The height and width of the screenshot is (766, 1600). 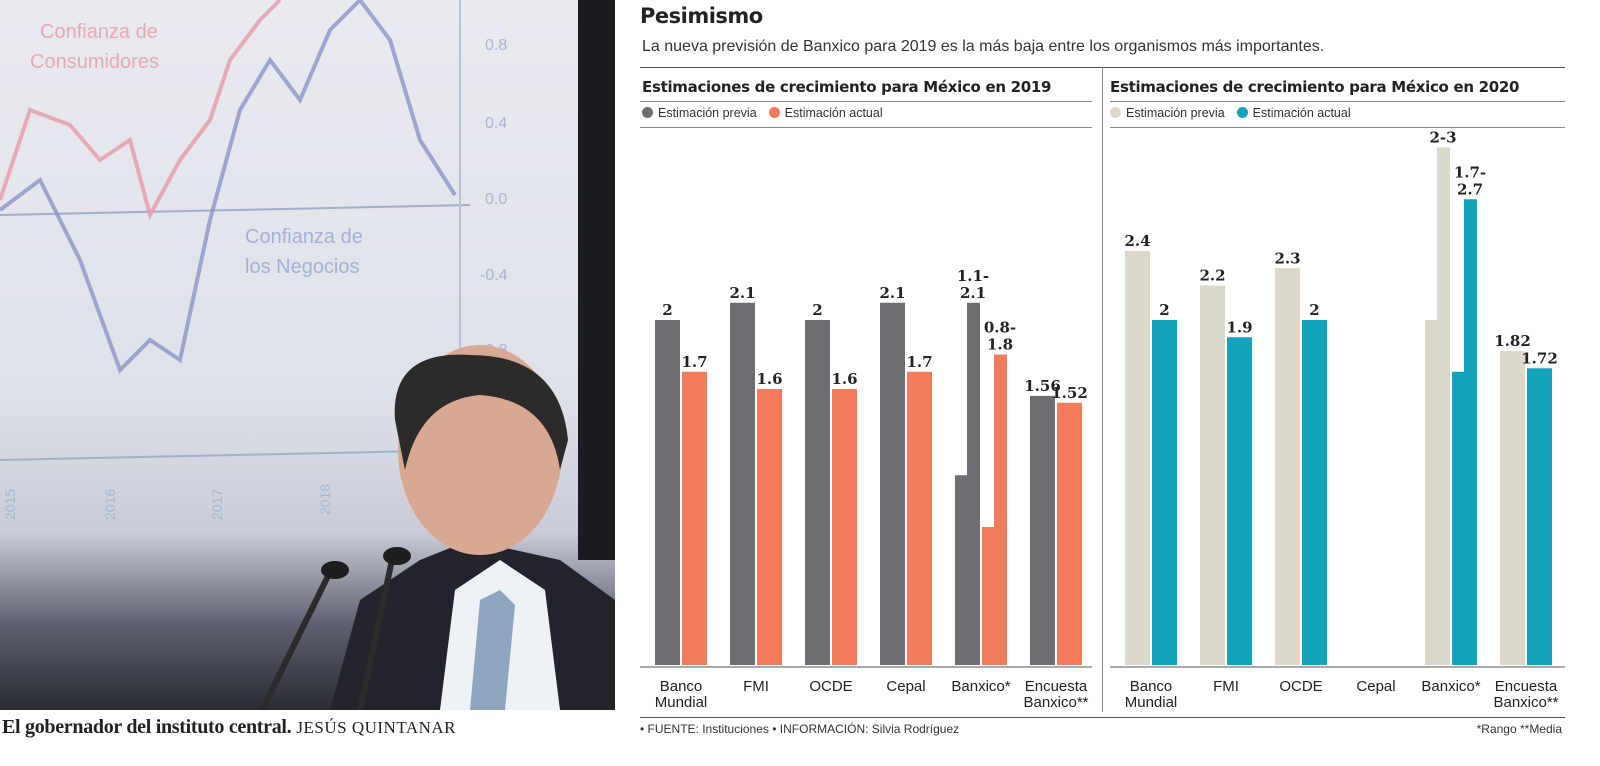 What do you see at coordinates (1512, 341) in the screenshot?
I see `data-label: 1.82` at bounding box center [1512, 341].